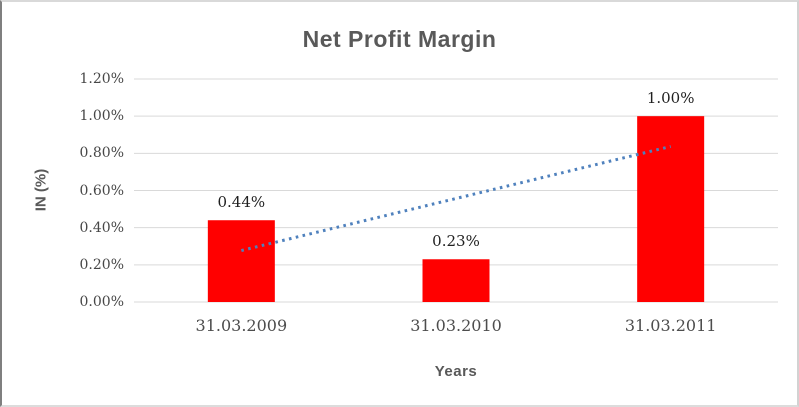 This screenshot has width=799, height=407. I want to click on y-tick-label: 0.00%, so click(101, 302).